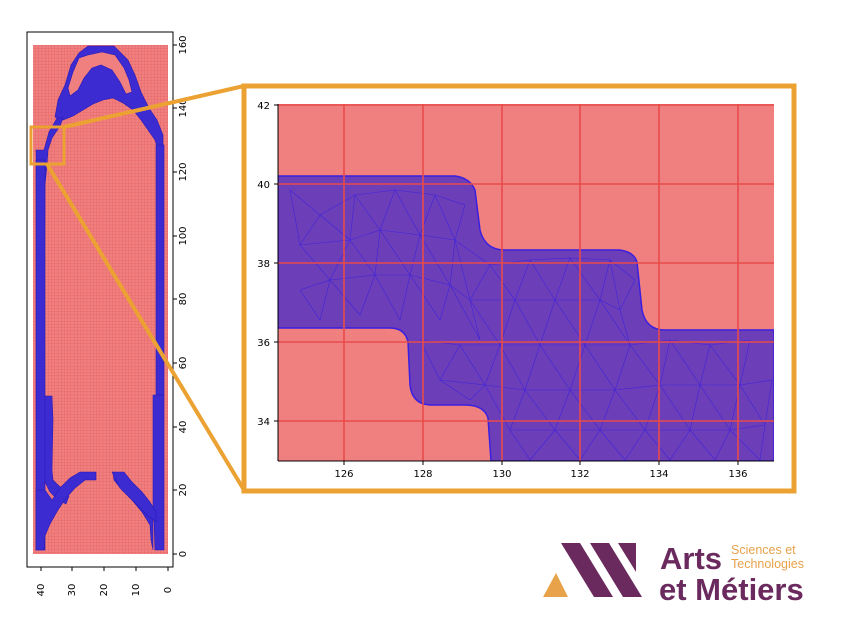 This screenshot has width=854, height=644. I want to click on zoom-y-tick-label: 34, so click(263, 422).